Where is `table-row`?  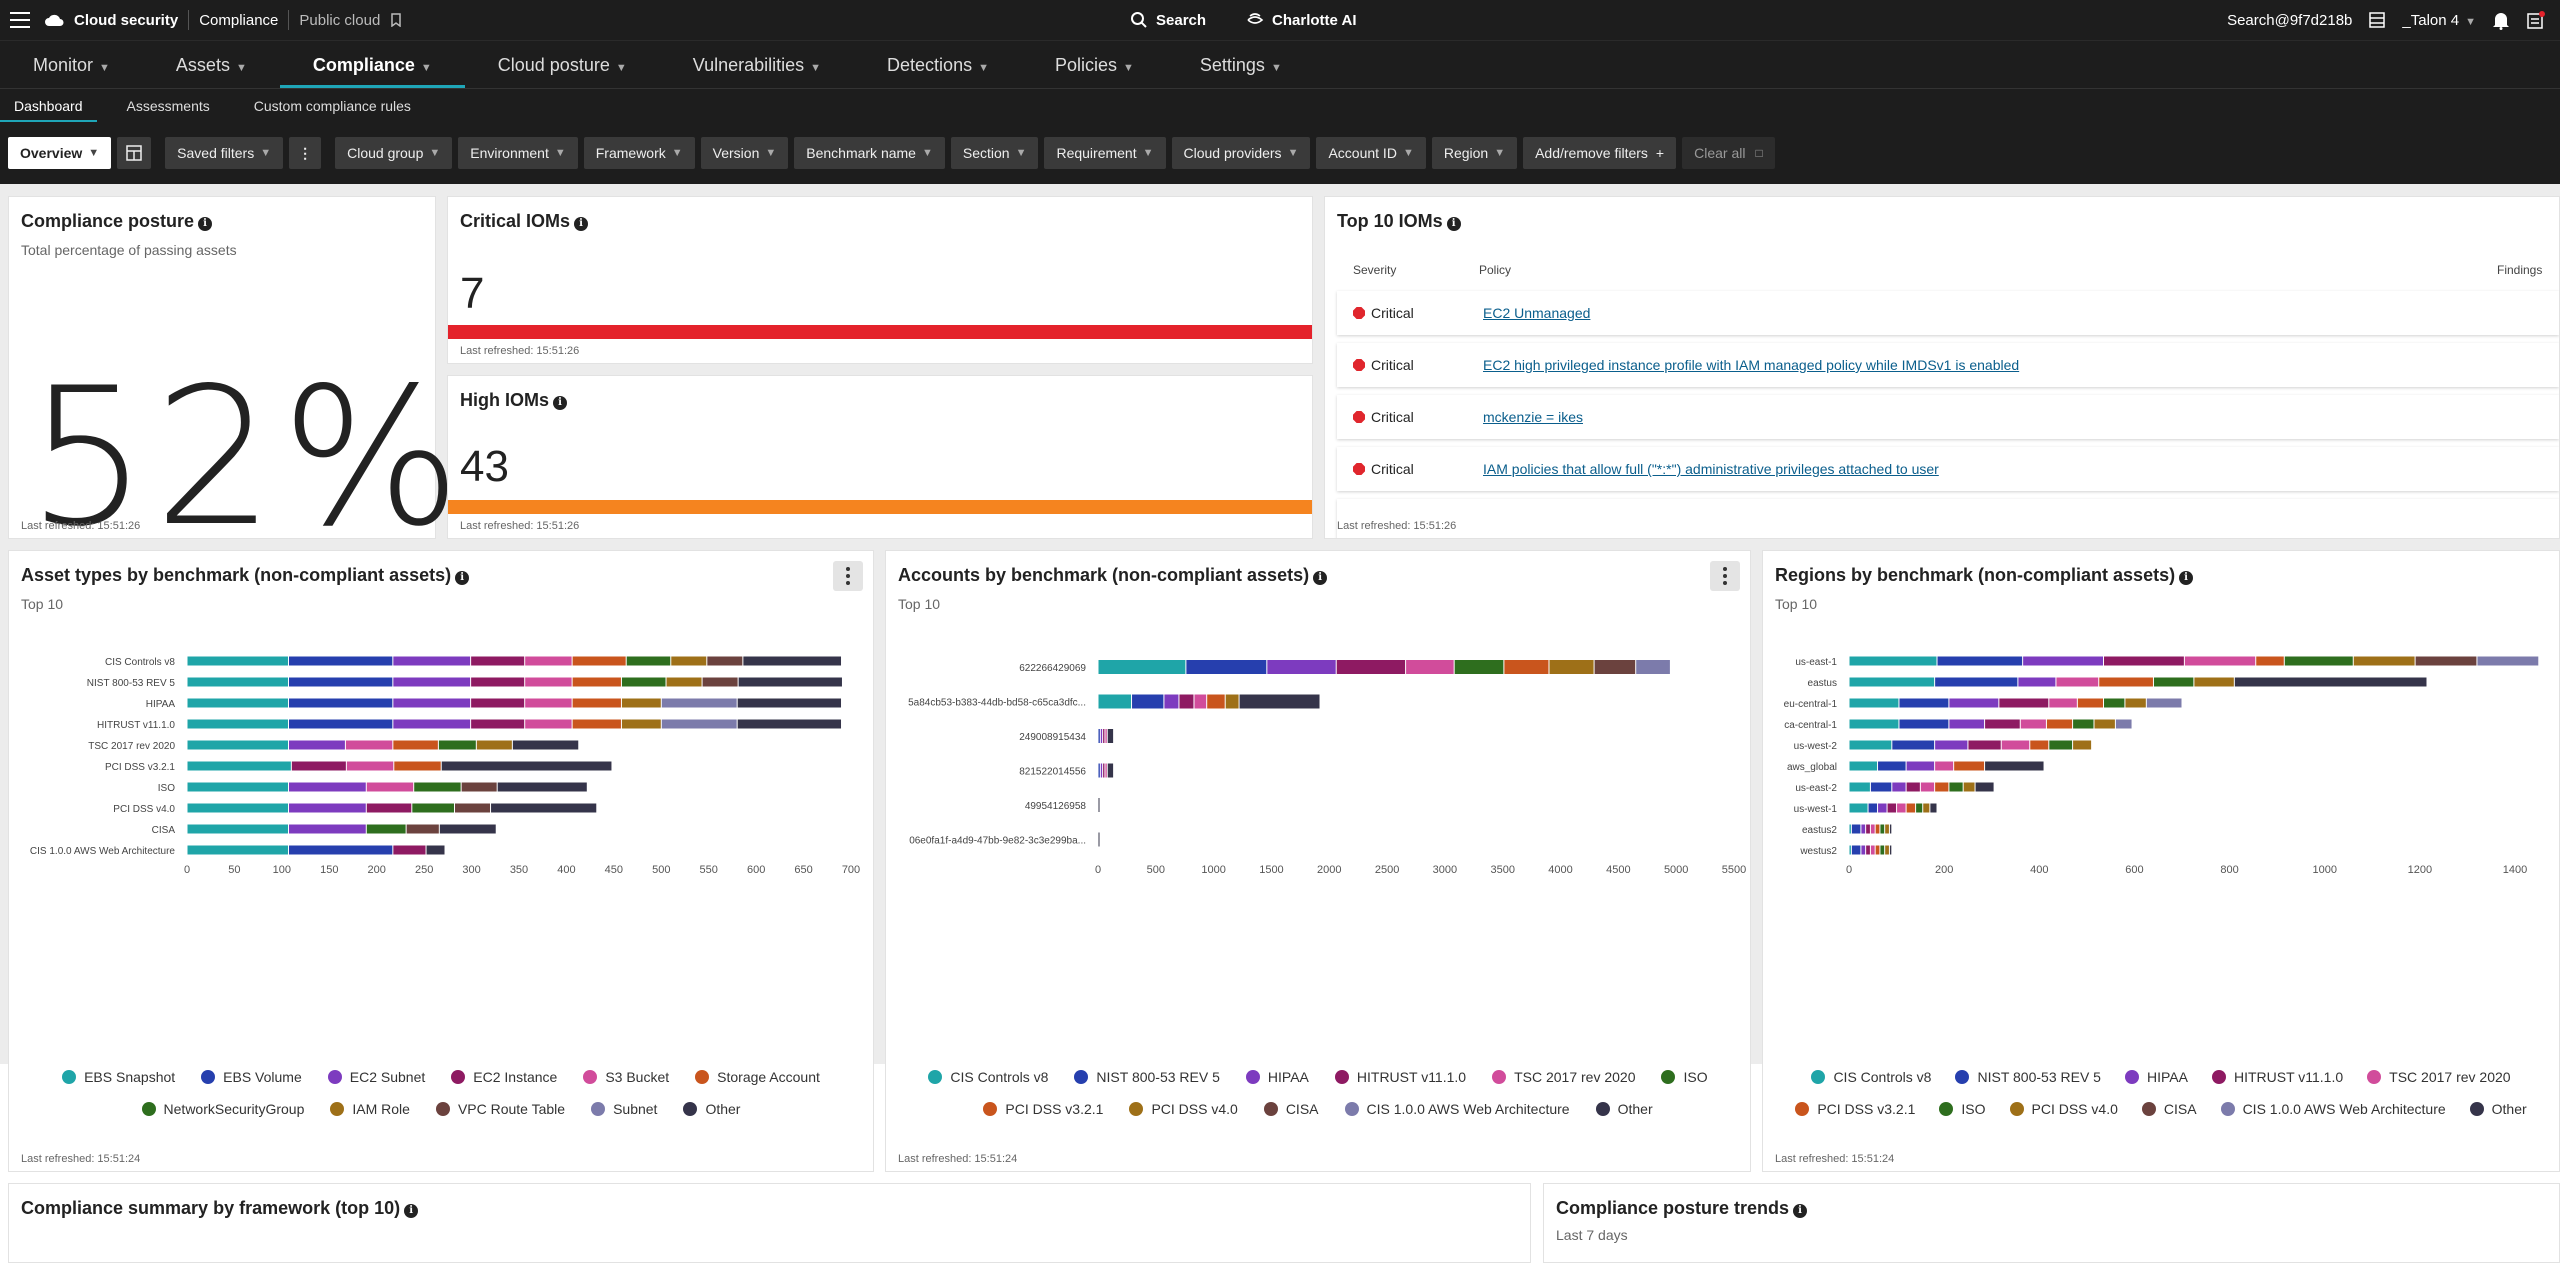 table-row is located at coordinates (1948, 518).